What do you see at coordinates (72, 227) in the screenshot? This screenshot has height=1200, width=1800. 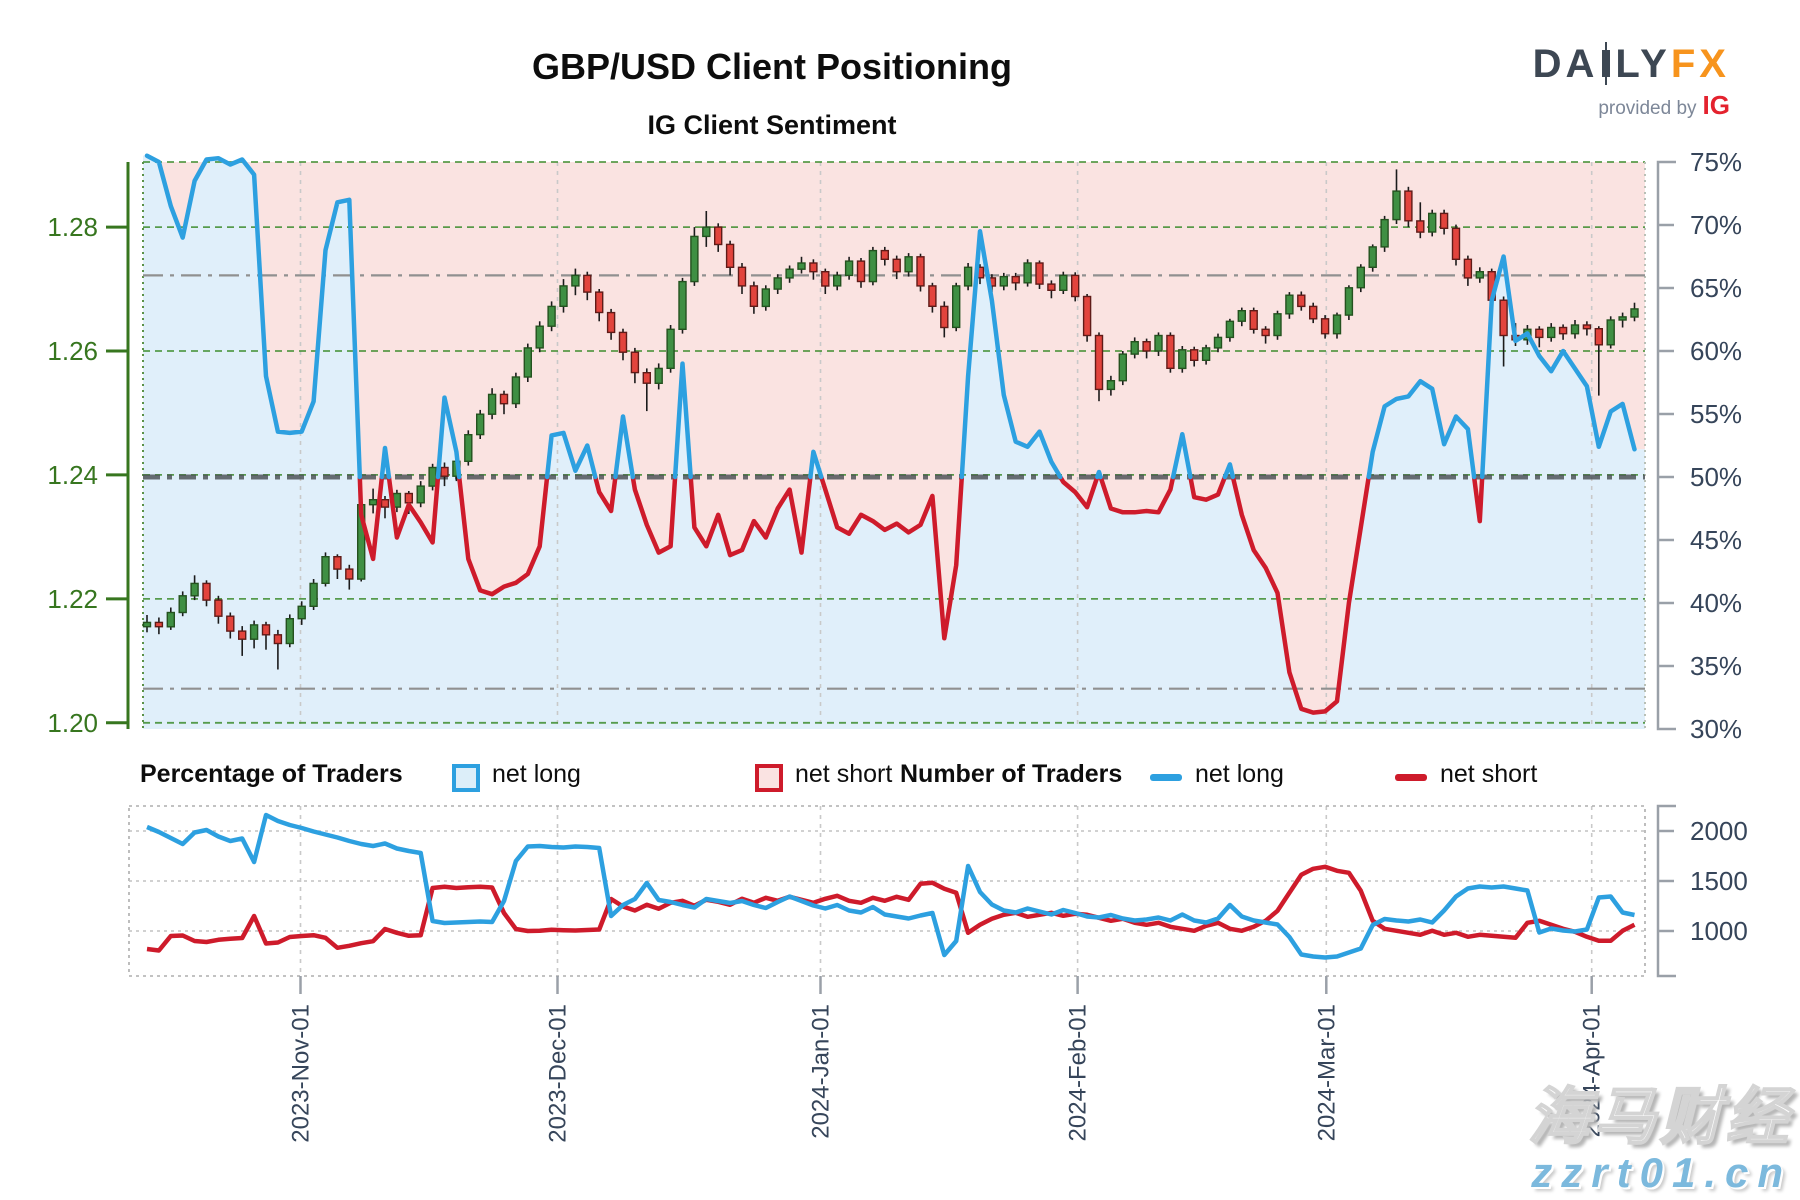 I see `price-tick-label: 1.28` at bounding box center [72, 227].